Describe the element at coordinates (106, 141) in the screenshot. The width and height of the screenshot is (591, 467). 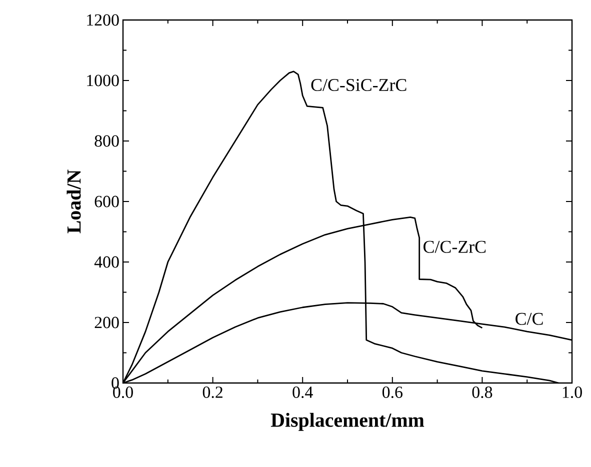
I see `y-tick-label: 800` at that location.